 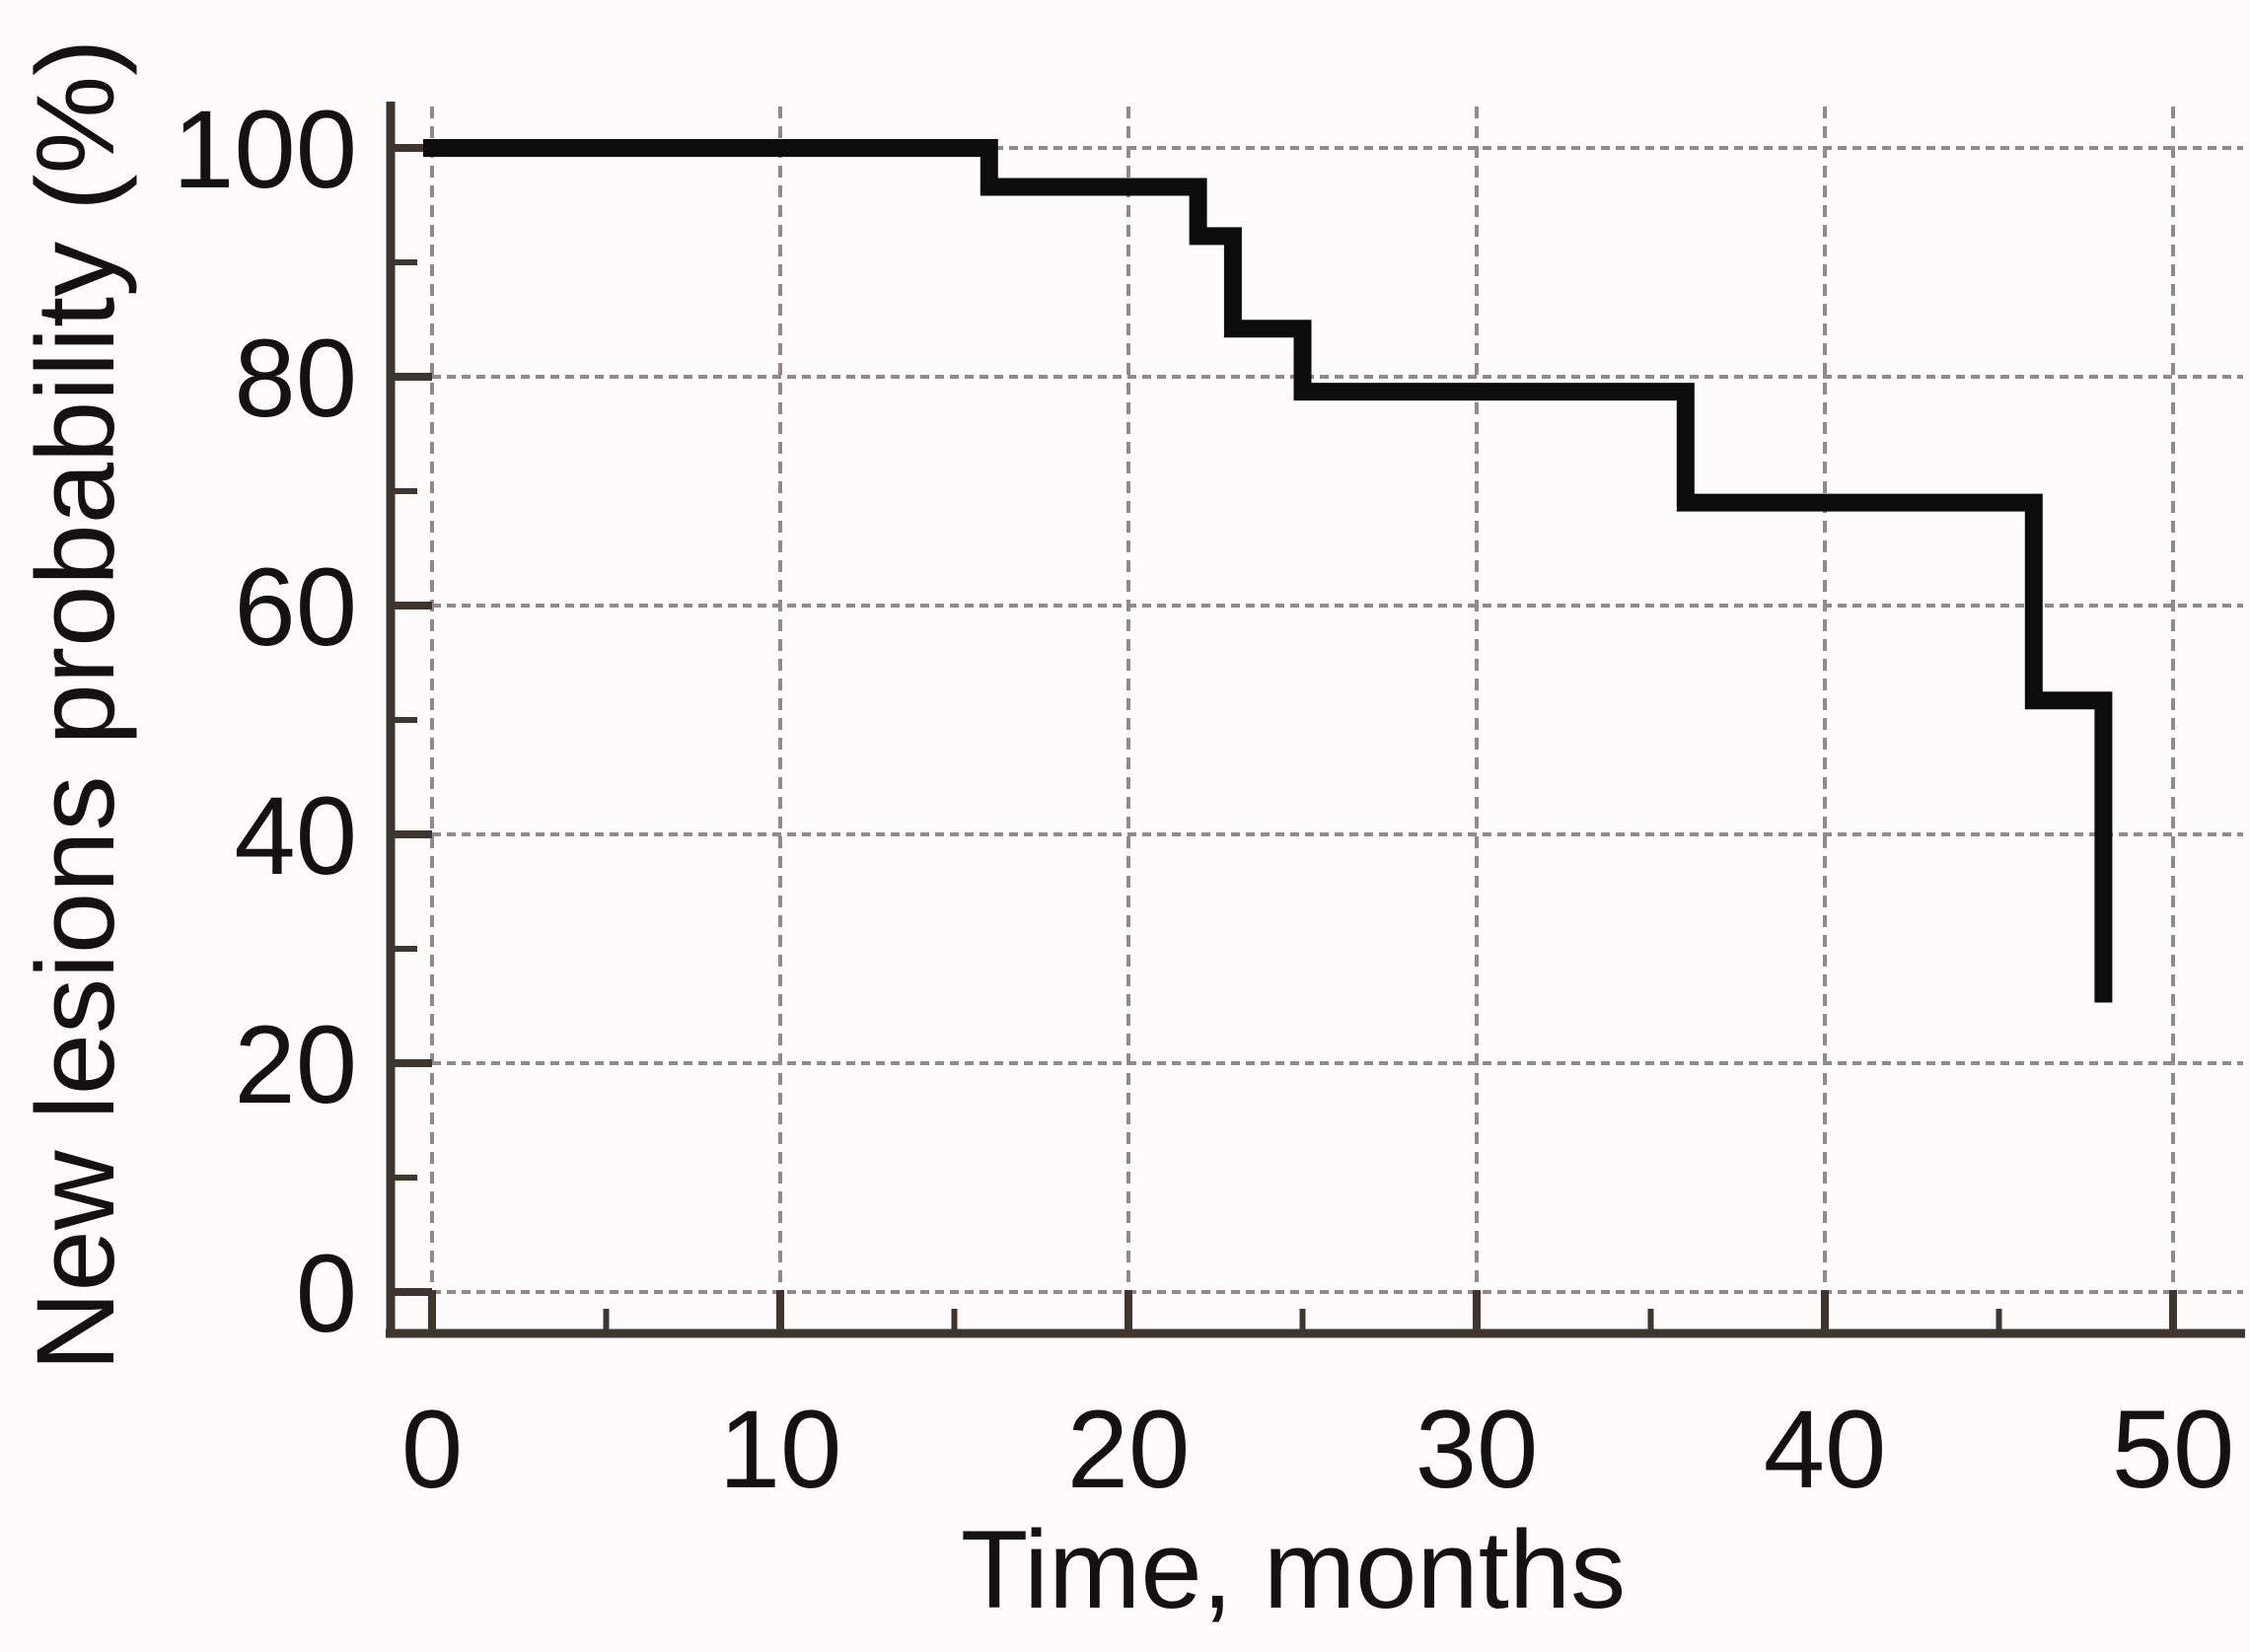 What do you see at coordinates (327, 1294) in the screenshot?
I see `y-tick-label: 0` at bounding box center [327, 1294].